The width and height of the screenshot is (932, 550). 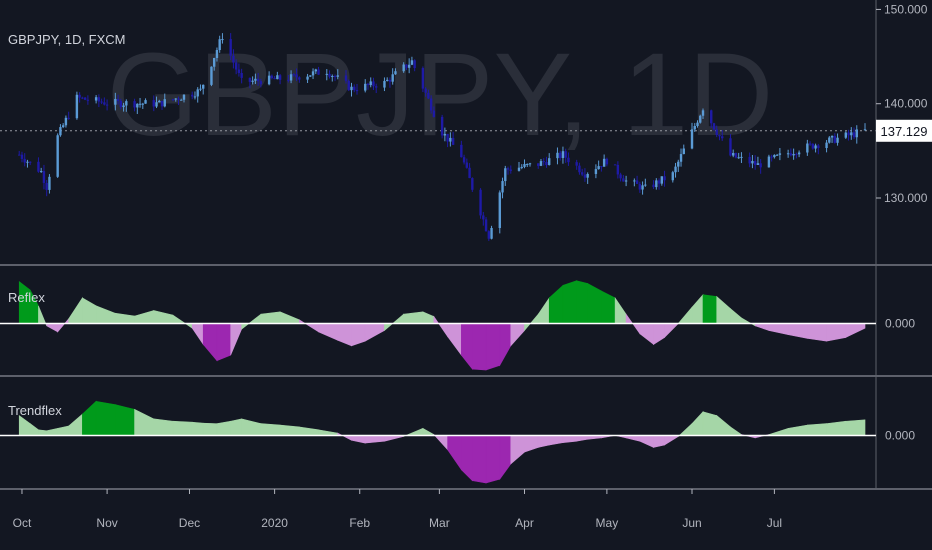 What do you see at coordinates (774, 523) in the screenshot?
I see `time-tick-label: Jul` at bounding box center [774, 523].